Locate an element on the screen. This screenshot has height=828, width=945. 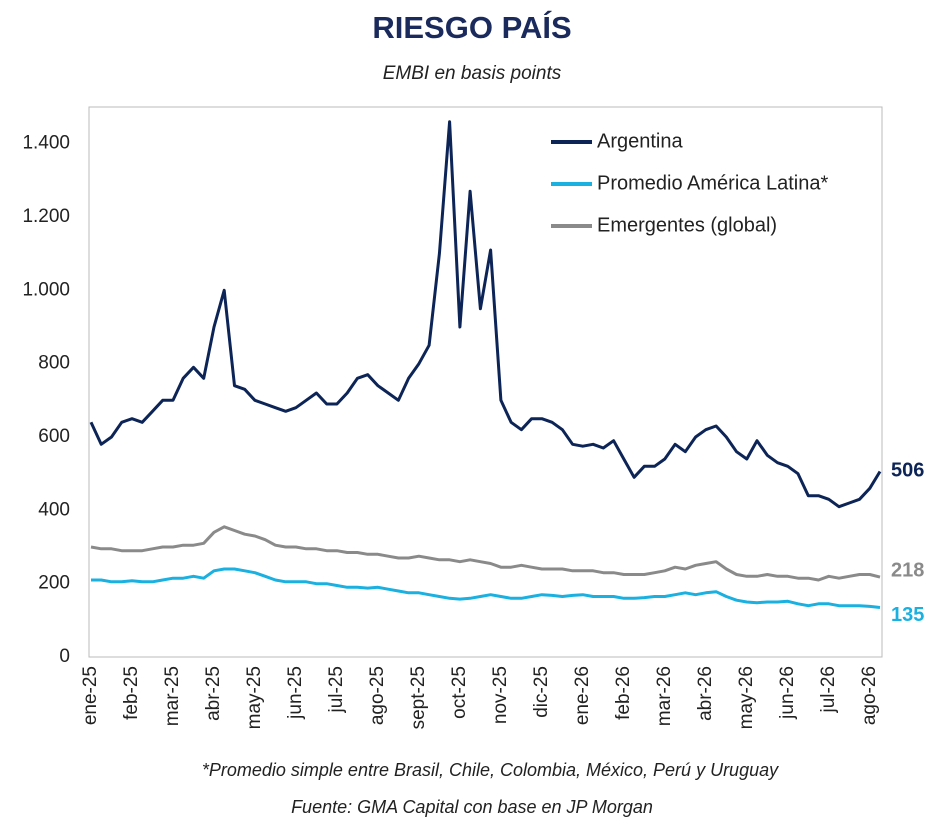
x-tick-label: dic-25 is located at coordinates (541, 692).